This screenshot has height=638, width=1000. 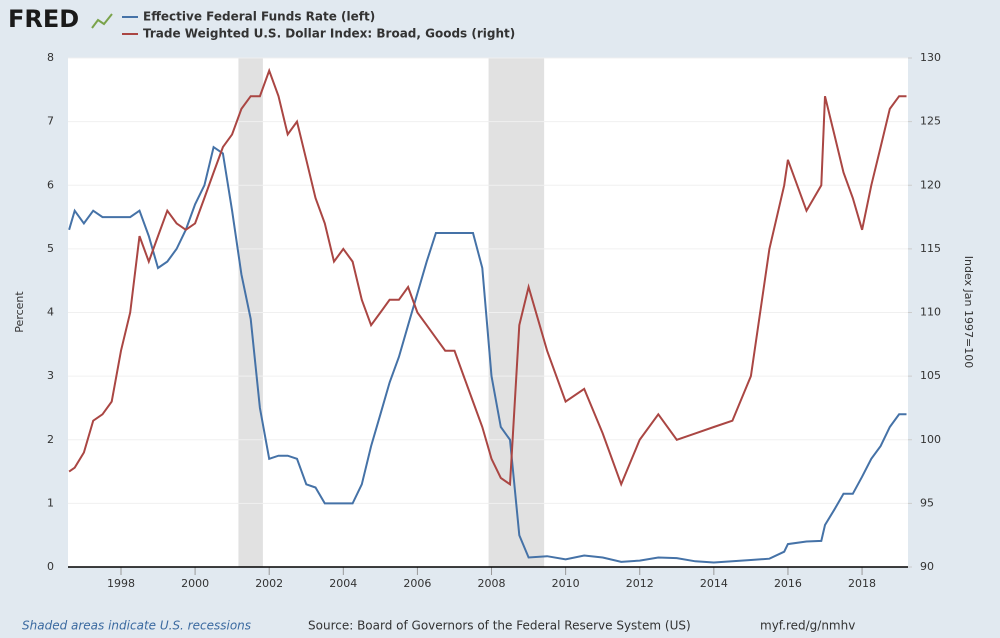 I want to click on x-tick-label: 2012, so click(x=640, y=583).